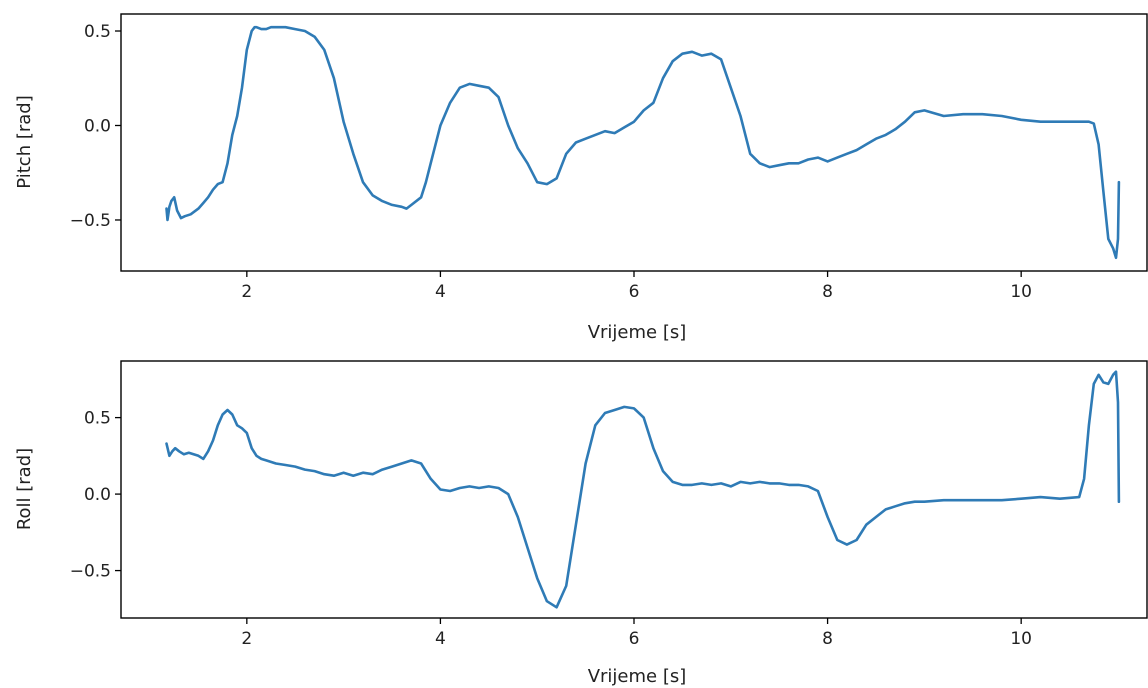  Describe the element at coordinates (637, 676) in the screenshot. I see `roll-x-axis-label: Vrijeme [s]` at that location.